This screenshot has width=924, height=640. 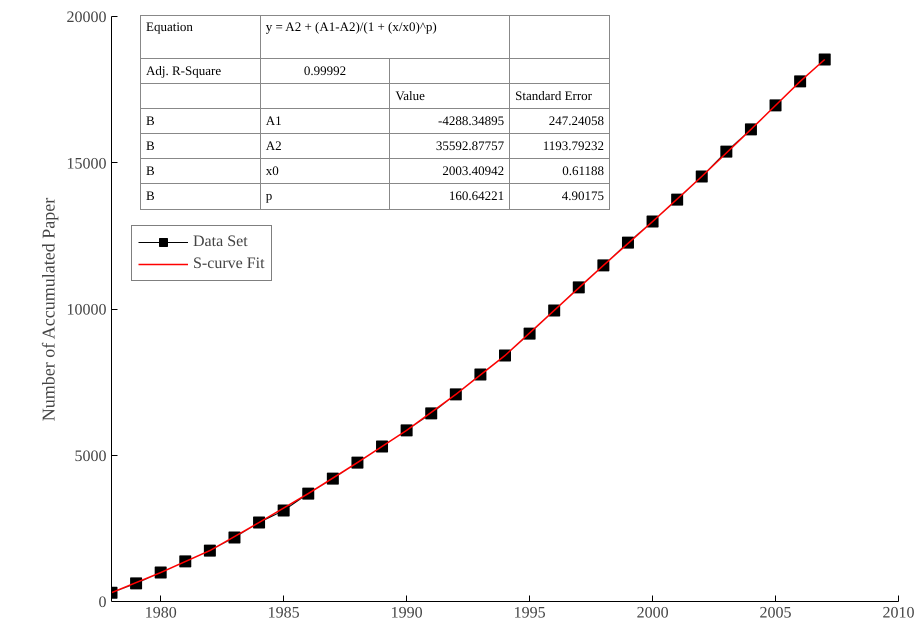 I want to click on annotation: A1, so click(x=325, y=121).